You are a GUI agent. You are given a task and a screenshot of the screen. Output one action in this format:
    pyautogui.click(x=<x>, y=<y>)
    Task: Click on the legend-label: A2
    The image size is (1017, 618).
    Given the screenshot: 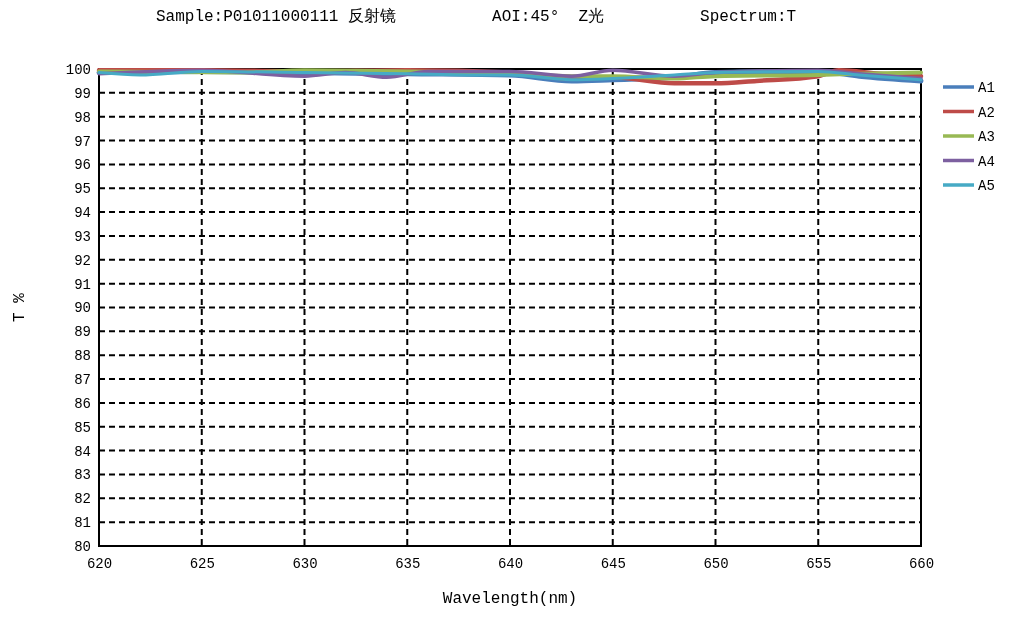 What is the action you would take?
    pyautogui.click(x=986, y=112)
    